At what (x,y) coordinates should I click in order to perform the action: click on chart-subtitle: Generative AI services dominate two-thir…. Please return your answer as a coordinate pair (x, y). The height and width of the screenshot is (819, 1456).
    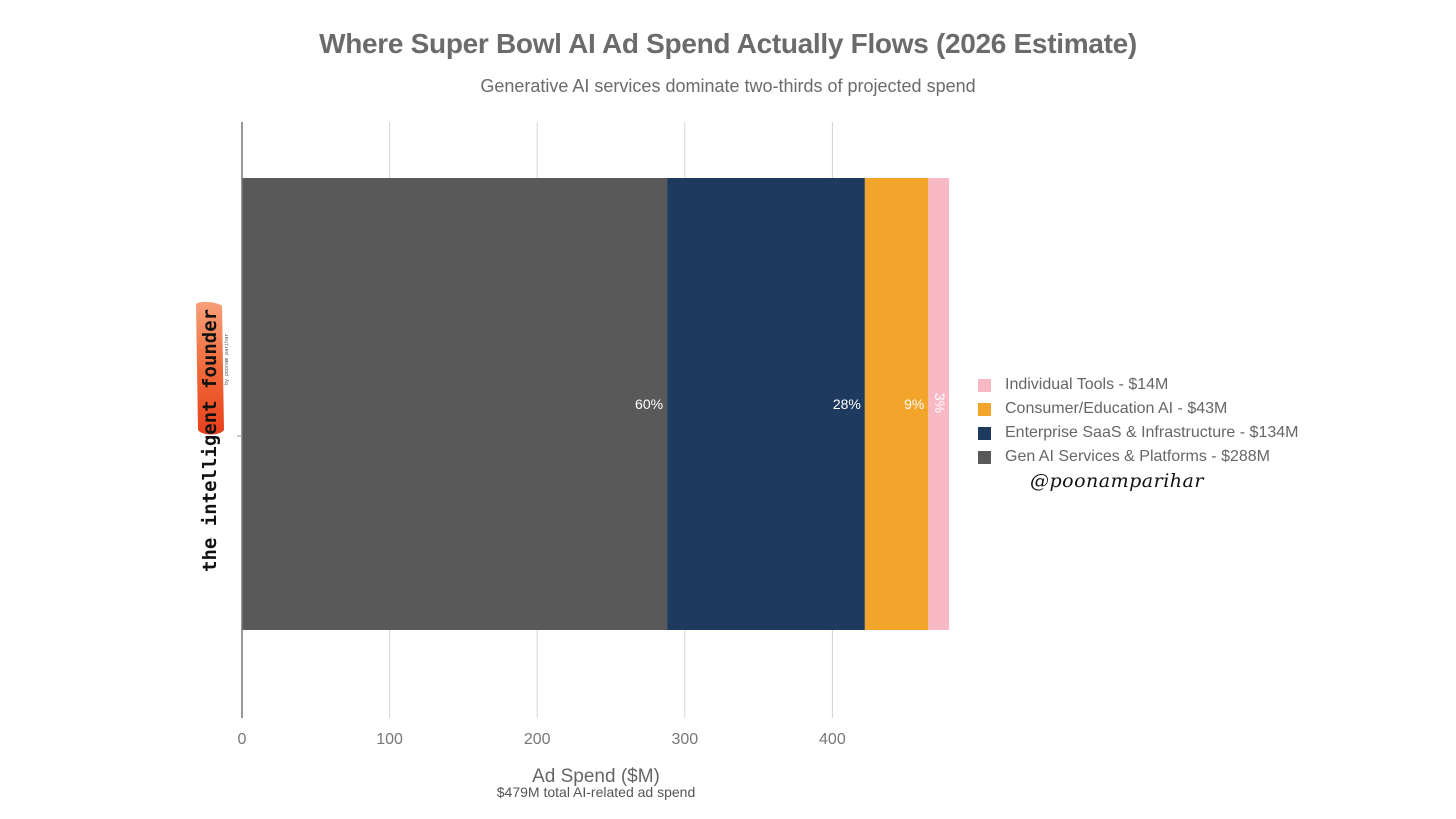
    Looking at the image, I should click on (728, 86).